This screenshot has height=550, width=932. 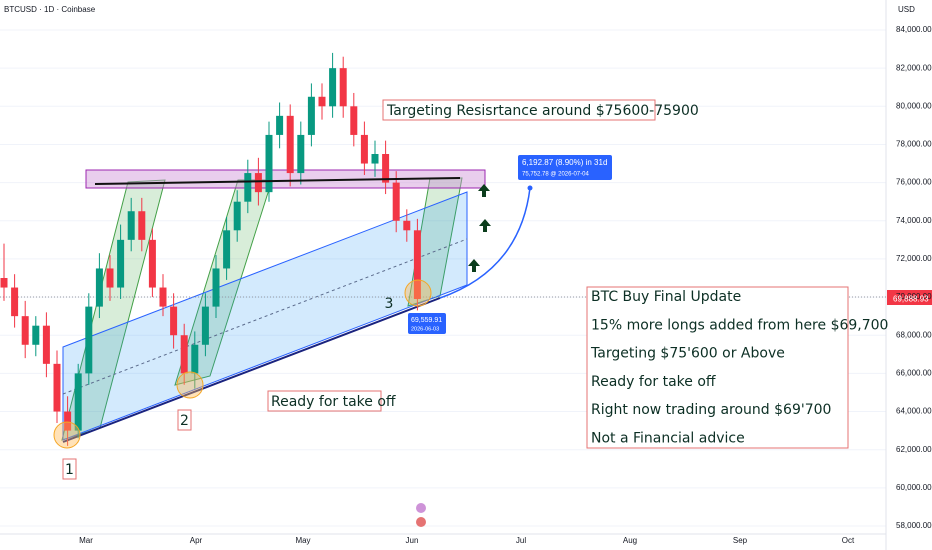 What do you see at coordinates (467, 540) in the screenshot?
I see `x-axis: Mar Apr May Jun Jul Aug Sep Oct` at bounding box center [467, 540].